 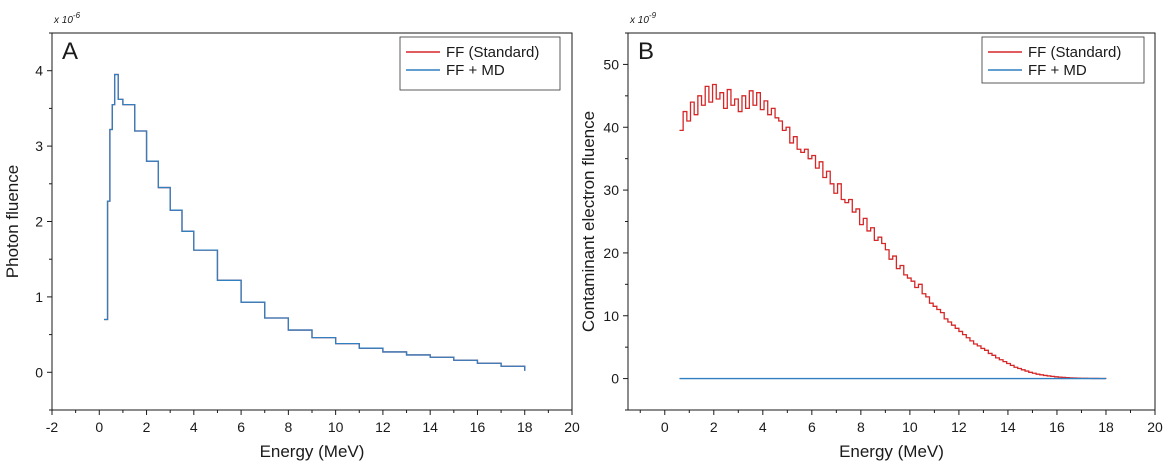 What do you see at coordinates (70, 51) in the screenshot?
I see `panel-letter: A` at bounding box center [70, 51].